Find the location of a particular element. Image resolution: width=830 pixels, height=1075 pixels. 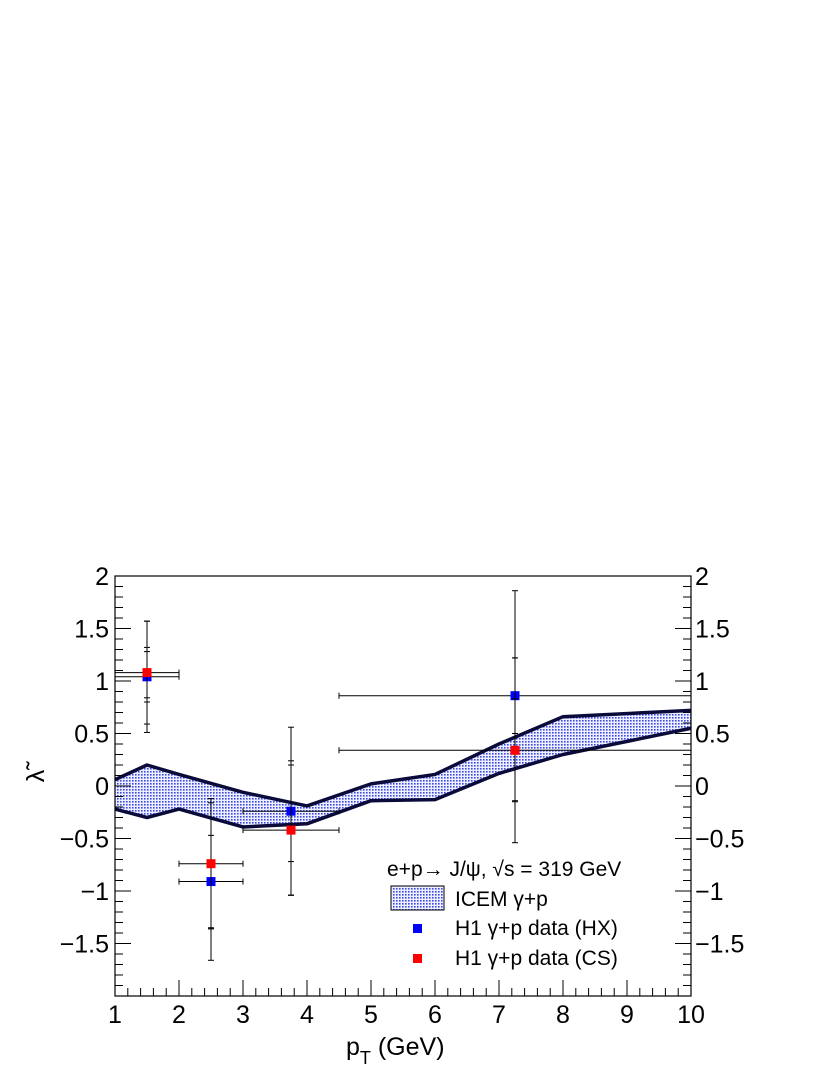

y-tick-label-right: −1.5 is located at coordinates (719, 945).